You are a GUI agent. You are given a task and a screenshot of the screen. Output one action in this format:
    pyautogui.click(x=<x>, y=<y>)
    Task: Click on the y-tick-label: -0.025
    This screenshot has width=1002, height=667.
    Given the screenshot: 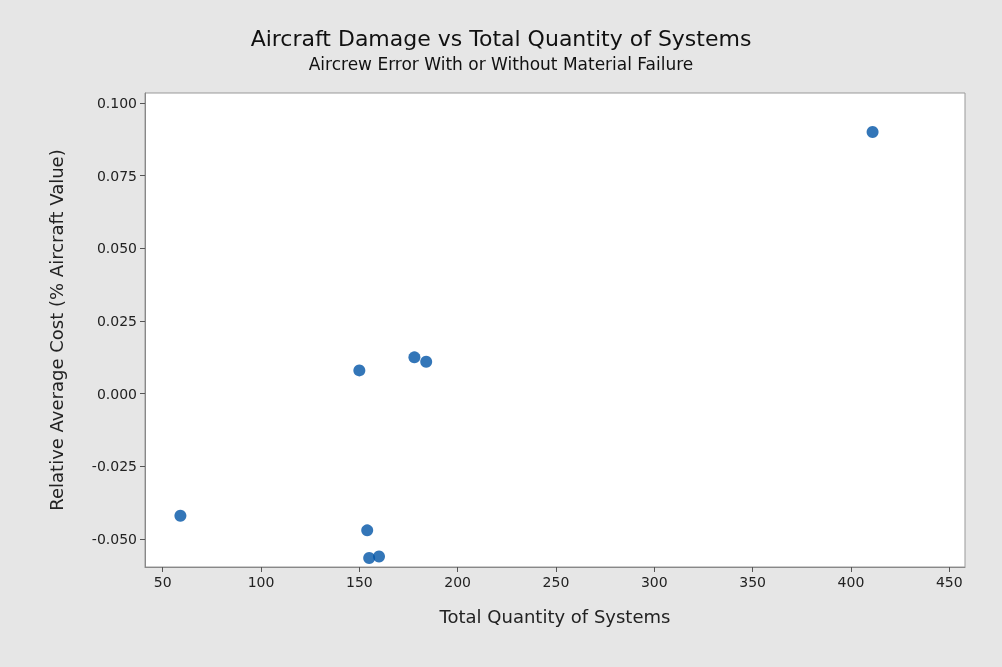 What is the action you would take?
    pyautogui.click(x=114, y=466)
    